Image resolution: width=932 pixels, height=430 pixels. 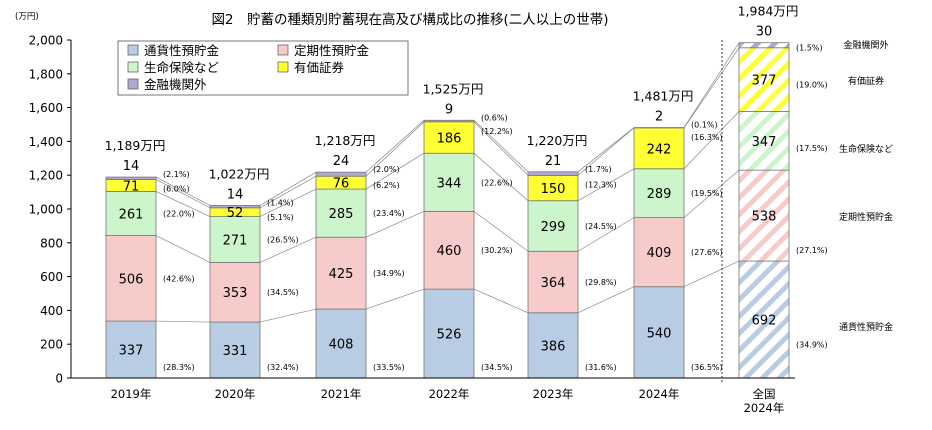 I want to click on segment-value-label: 289, so click(x=659, y=194).